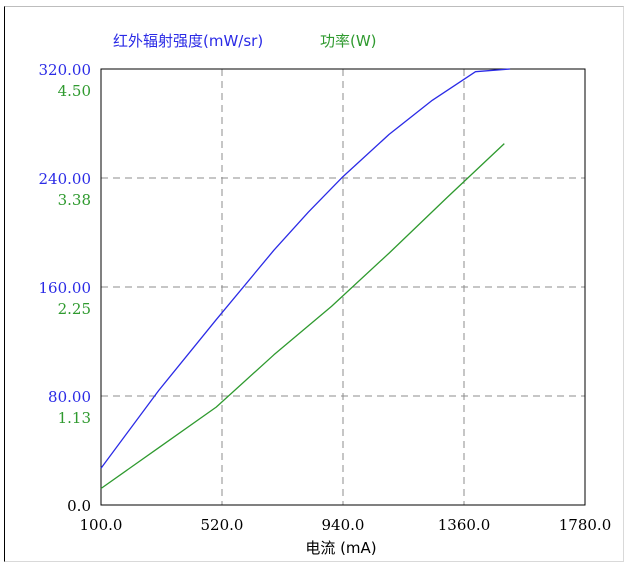  What do you see at coordinates (65, 70) in the screenshot?
I see `y-left-tick-label: 320.00` at bounding box center [65, 70].